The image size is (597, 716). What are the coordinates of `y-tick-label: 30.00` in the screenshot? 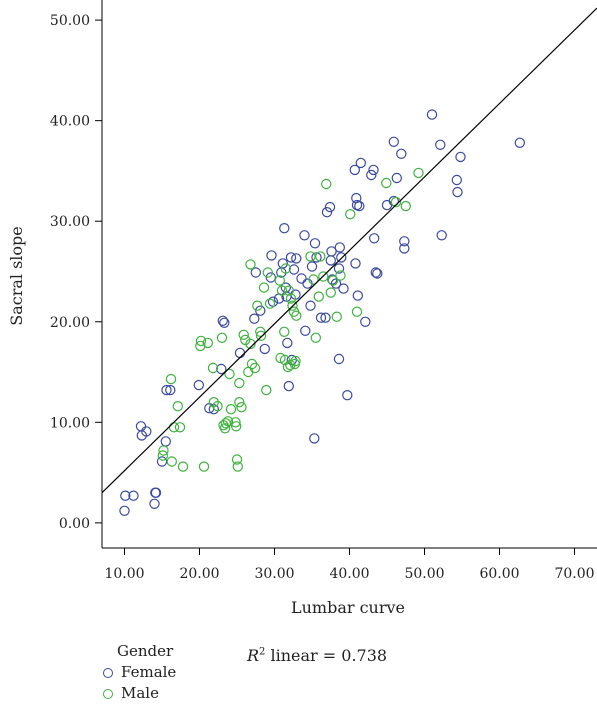 It's located at (70, 222).